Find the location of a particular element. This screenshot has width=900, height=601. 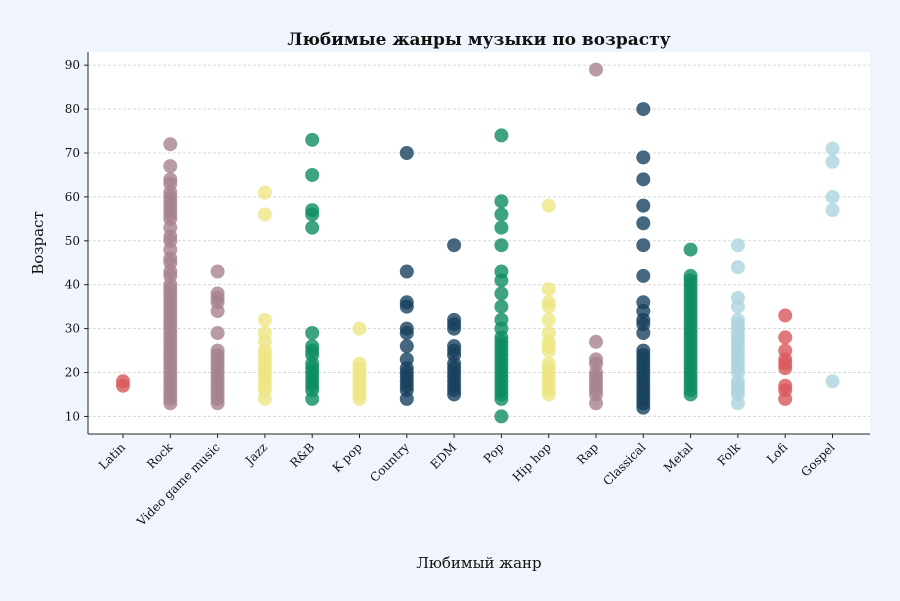

y-tick-label: 40 is located at coordinates (72, 285).